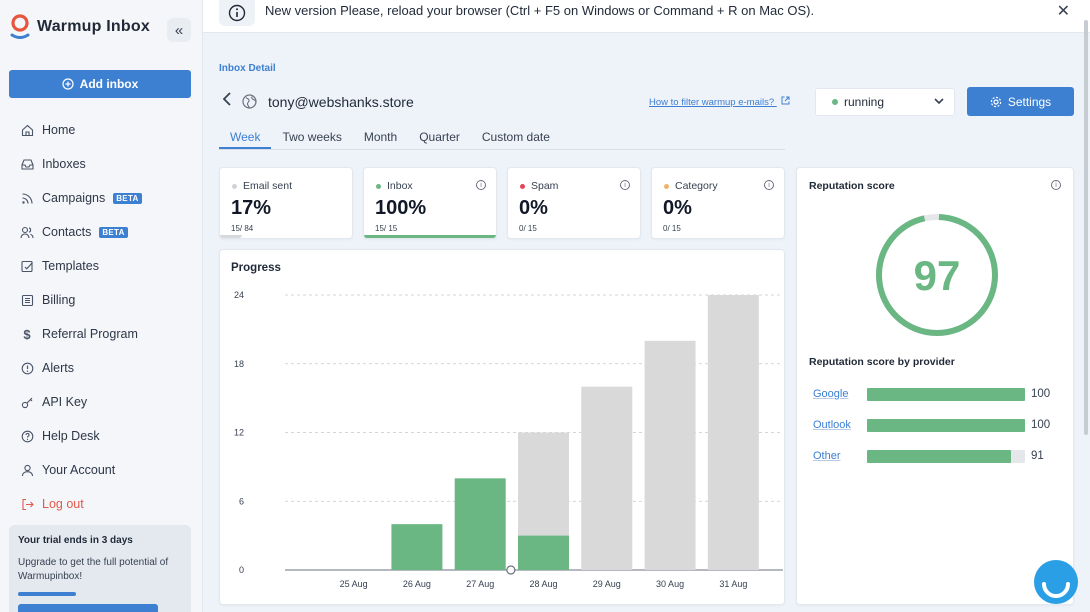 The height and width of the screenshot is (612, 1090). Describe the element at coordinates (354, 584) in the screenshot. I see `x-tick-label: 25 Aug` at that location.